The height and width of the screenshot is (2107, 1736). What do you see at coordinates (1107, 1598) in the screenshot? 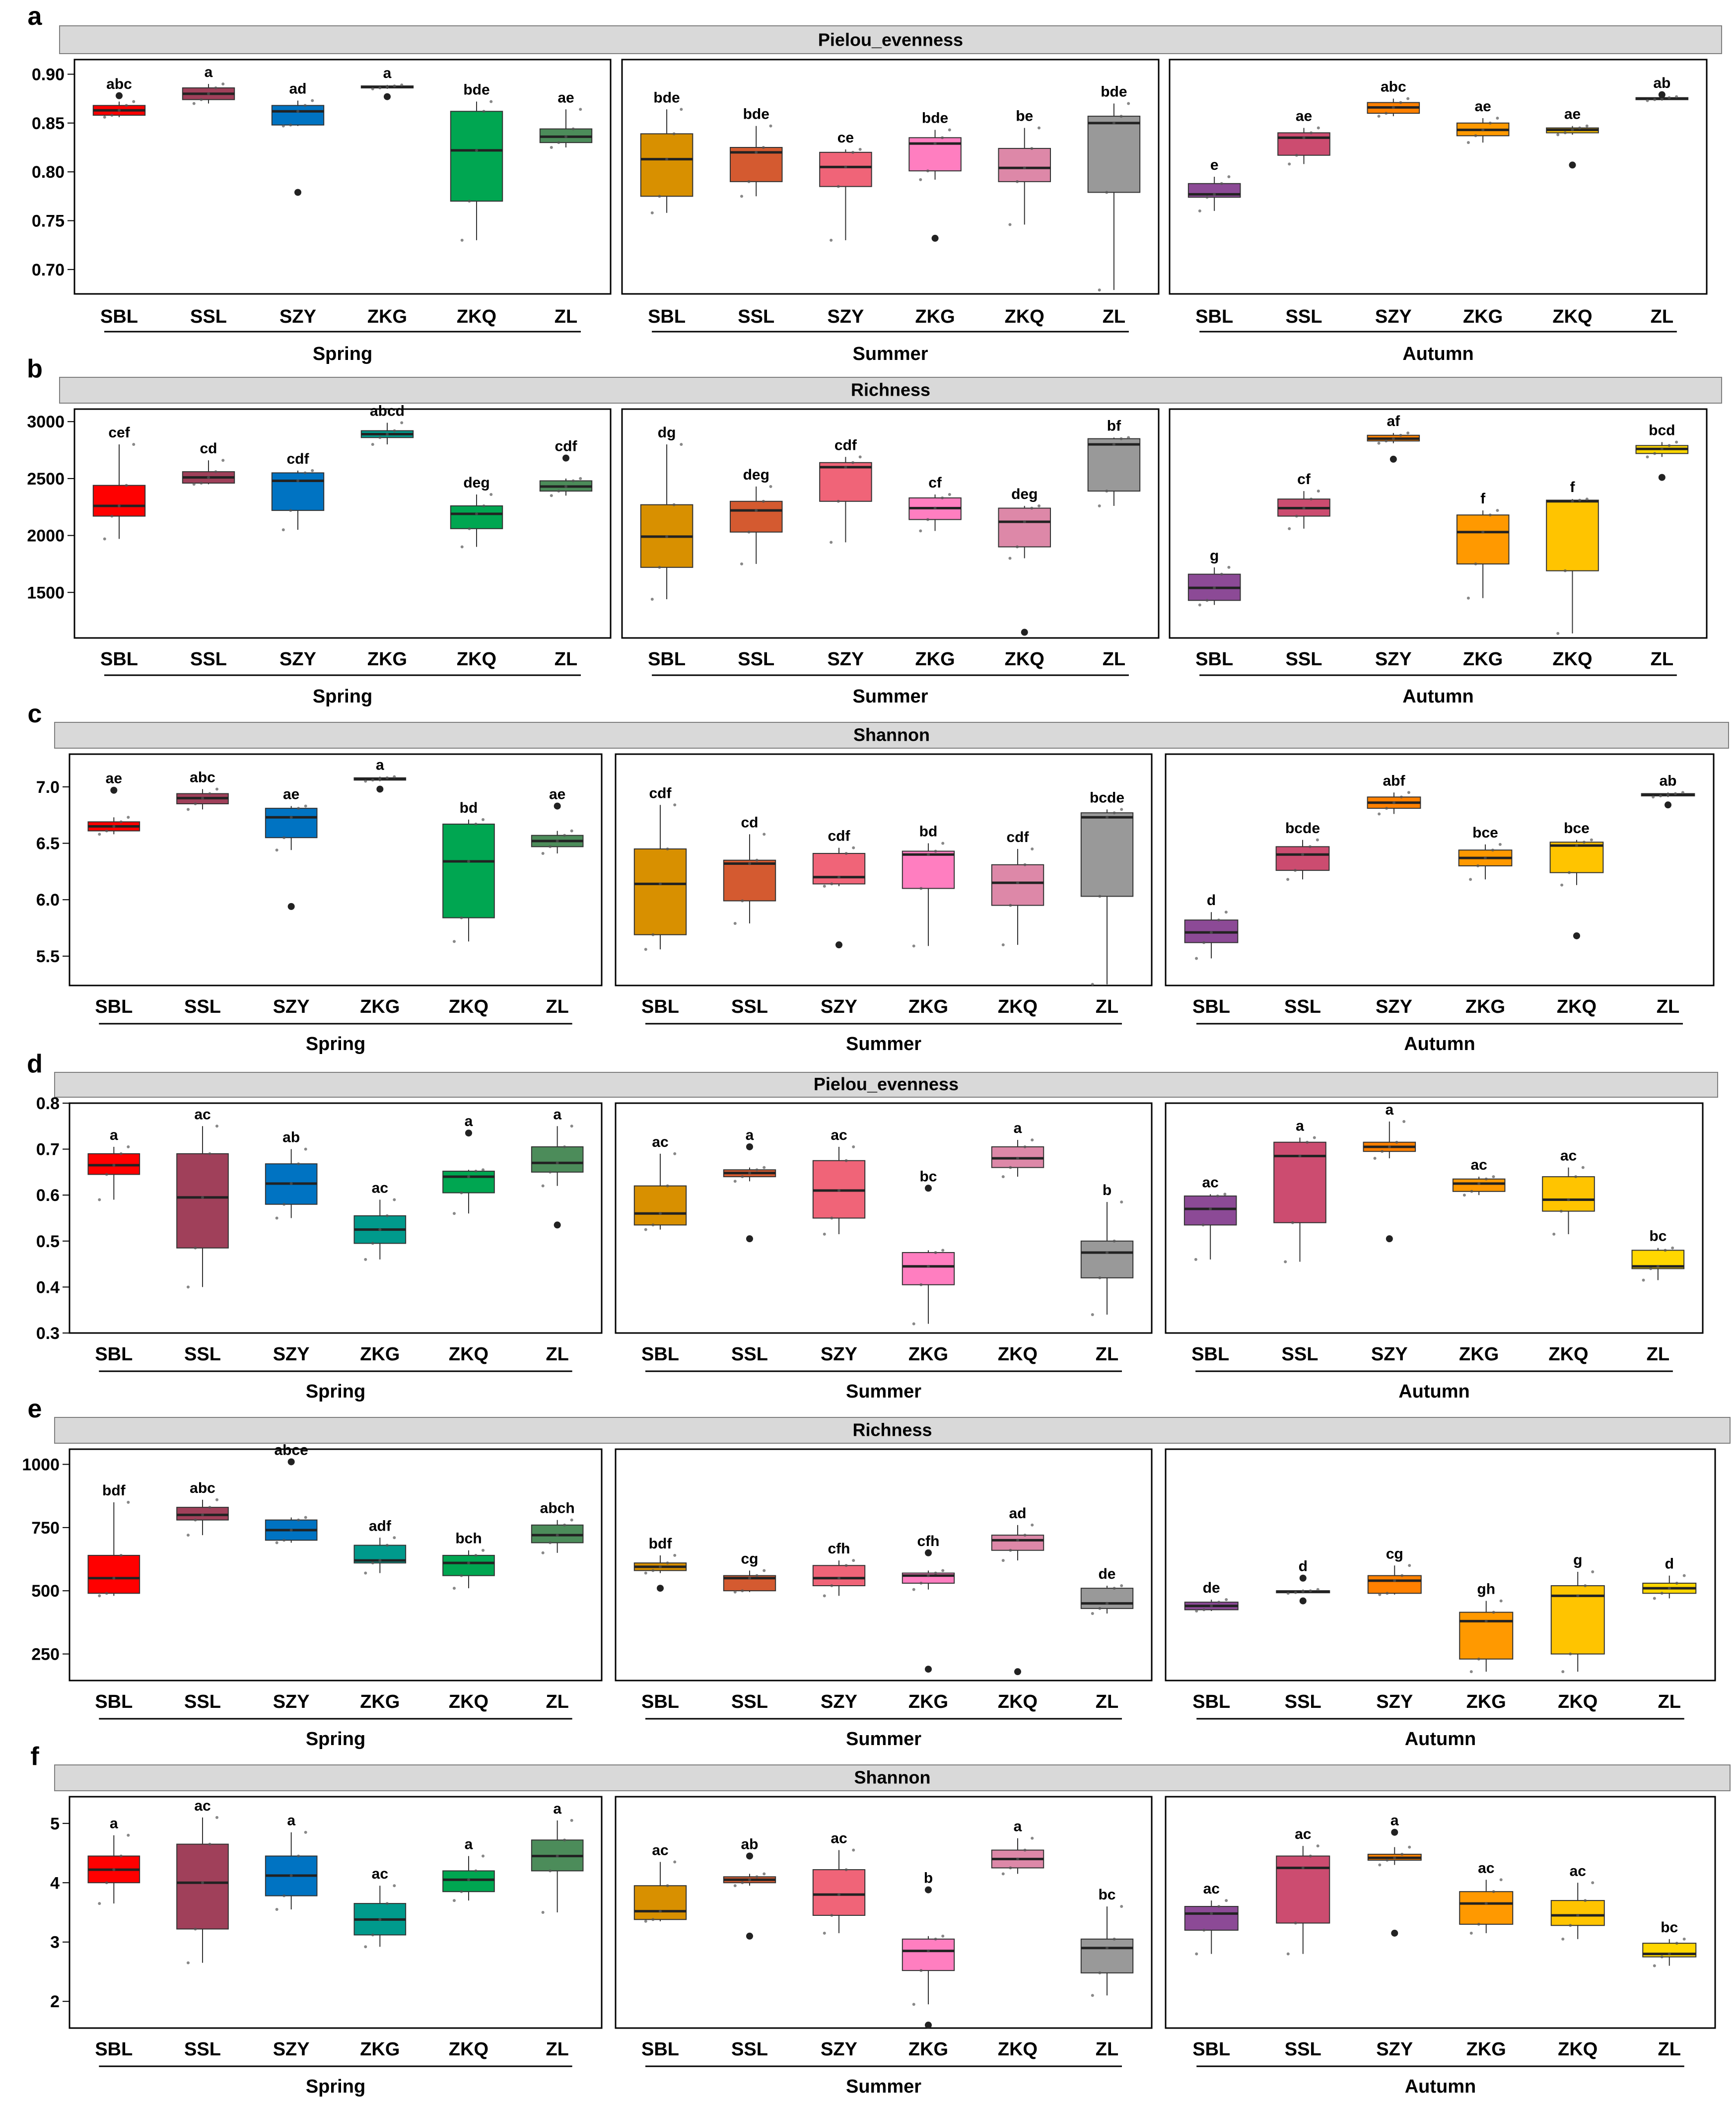
I see `chart-e-summer-zl-box` at bounding box center [1107, 1598].